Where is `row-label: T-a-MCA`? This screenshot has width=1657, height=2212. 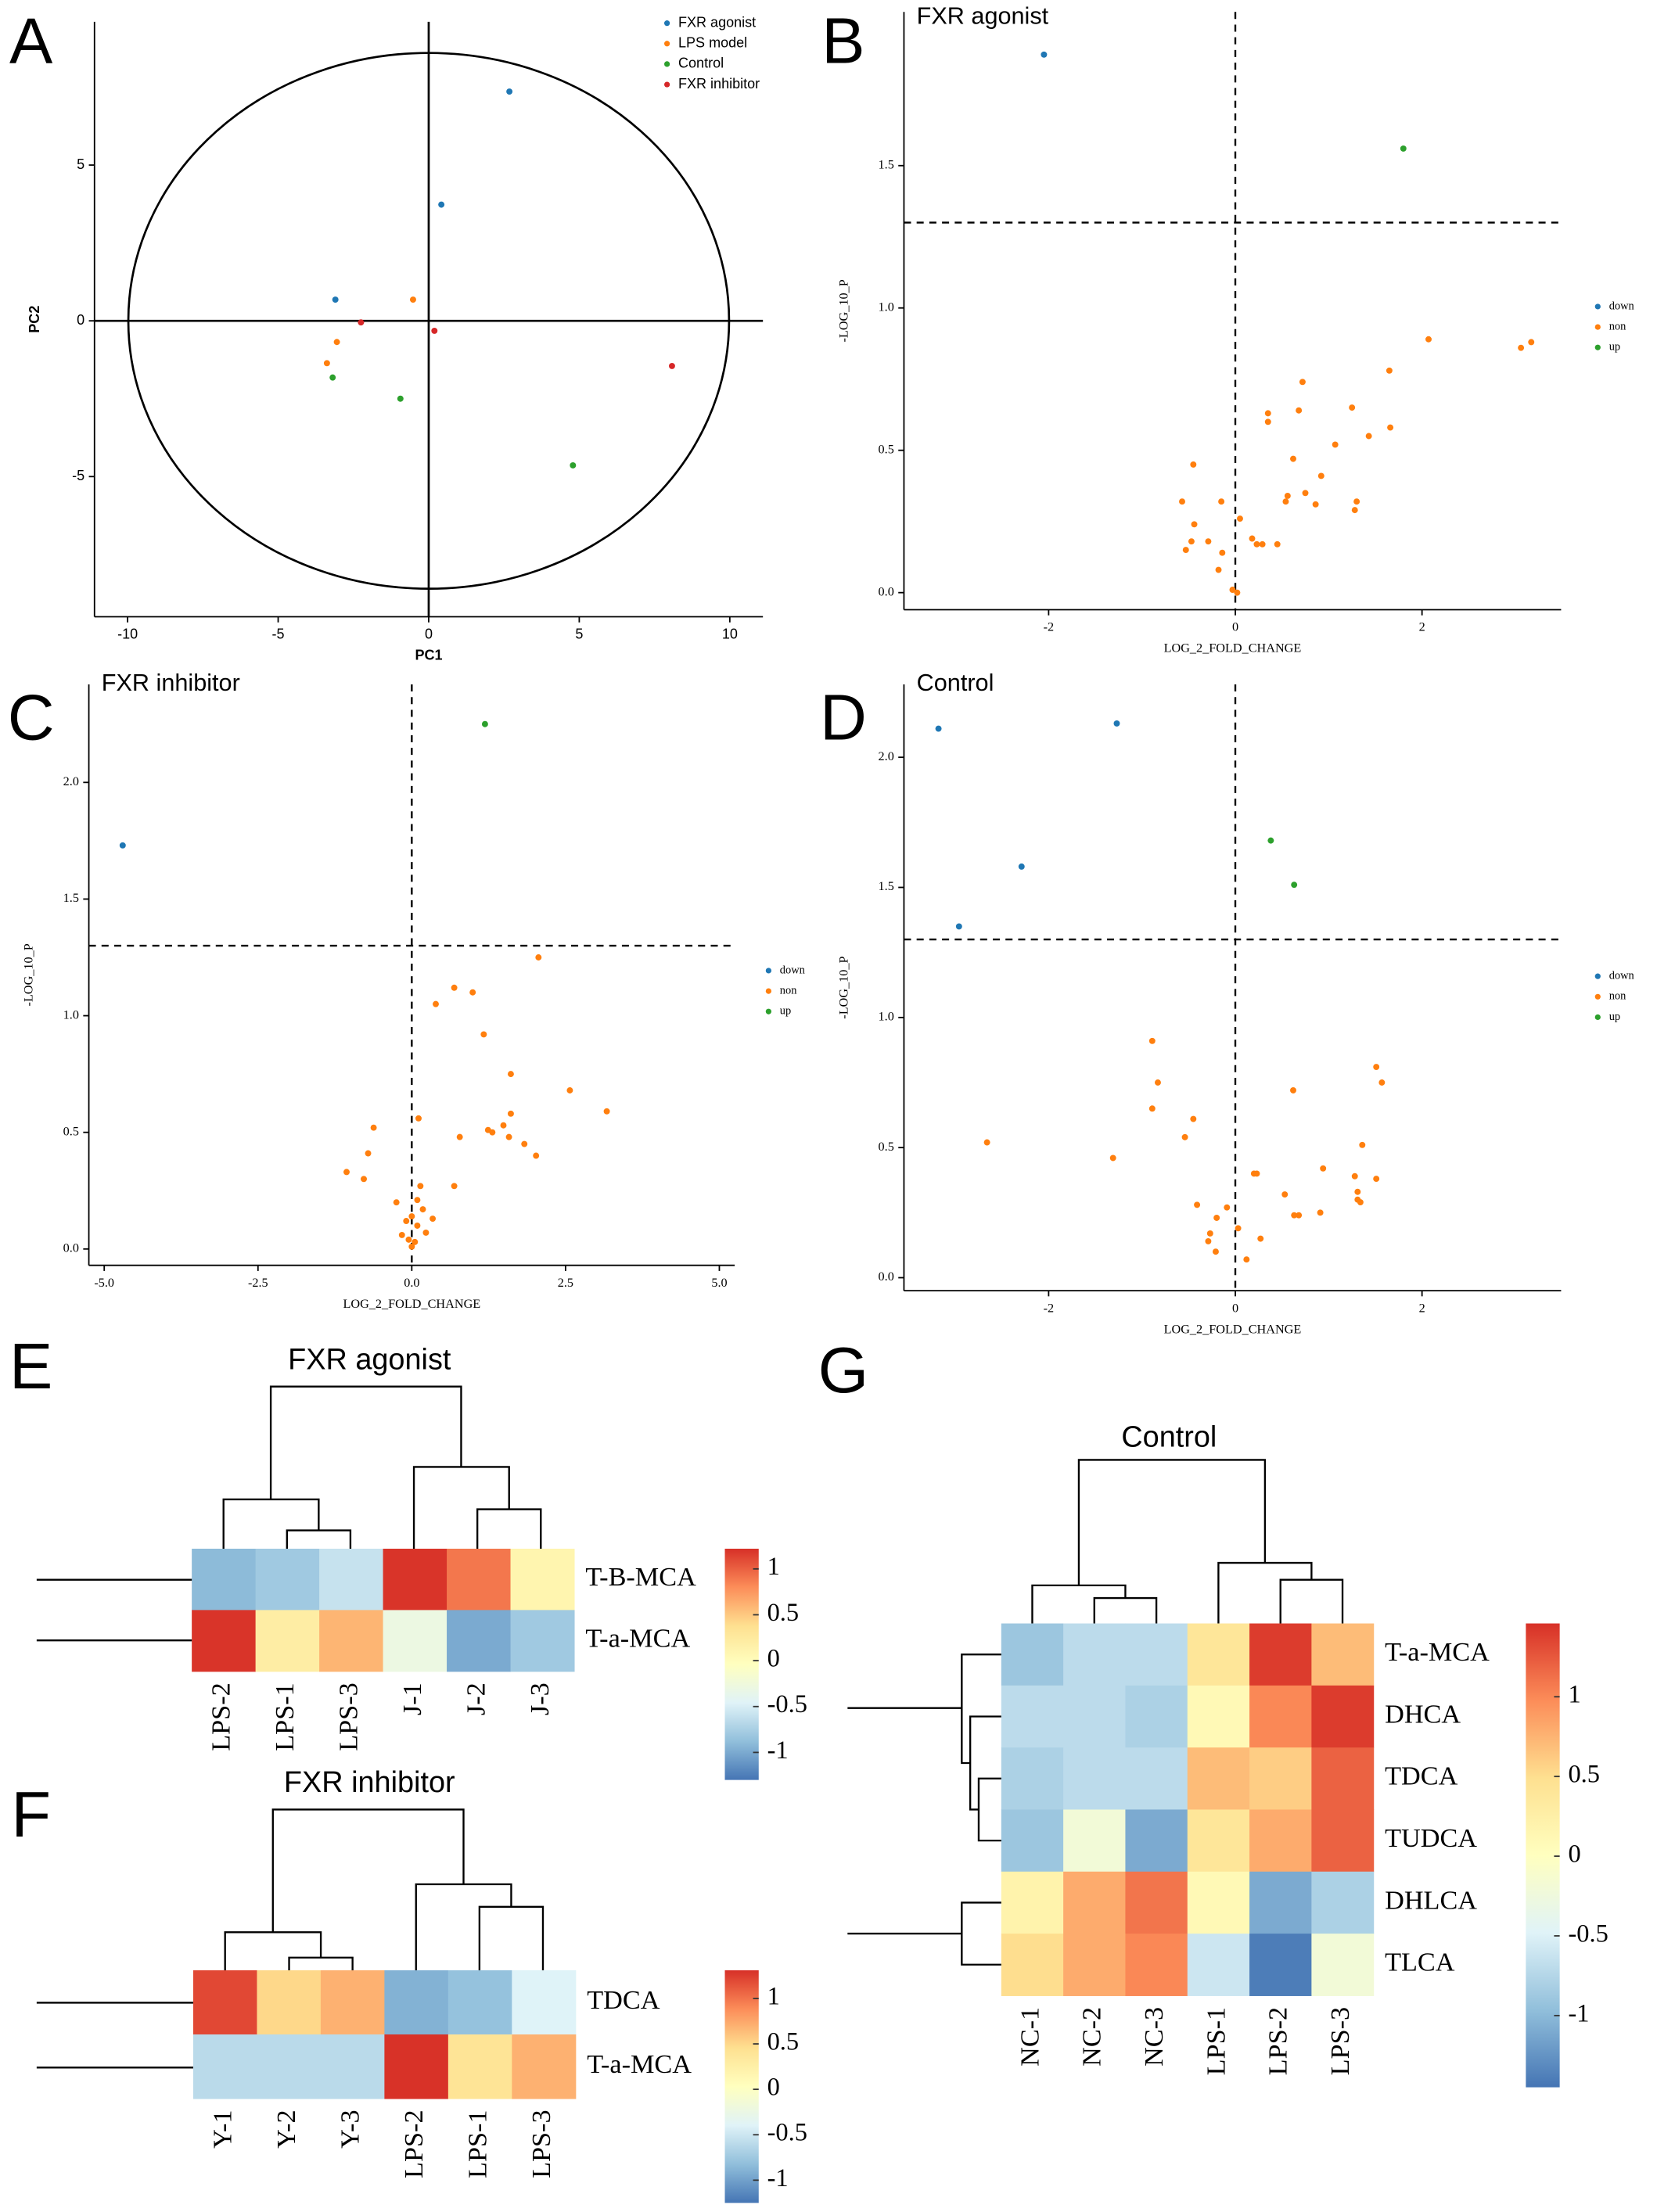 row-label: T-a-MCA is located at coordinates (637, 1638).